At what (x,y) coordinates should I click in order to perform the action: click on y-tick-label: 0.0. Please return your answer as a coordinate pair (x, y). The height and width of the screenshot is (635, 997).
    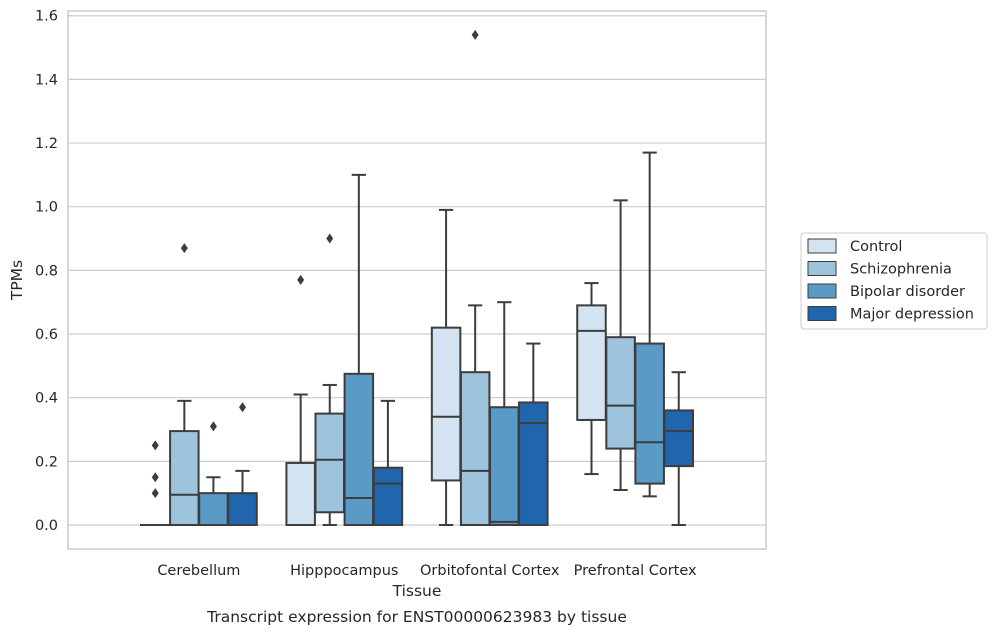
    Looking at the image, I should click on (46, 526).